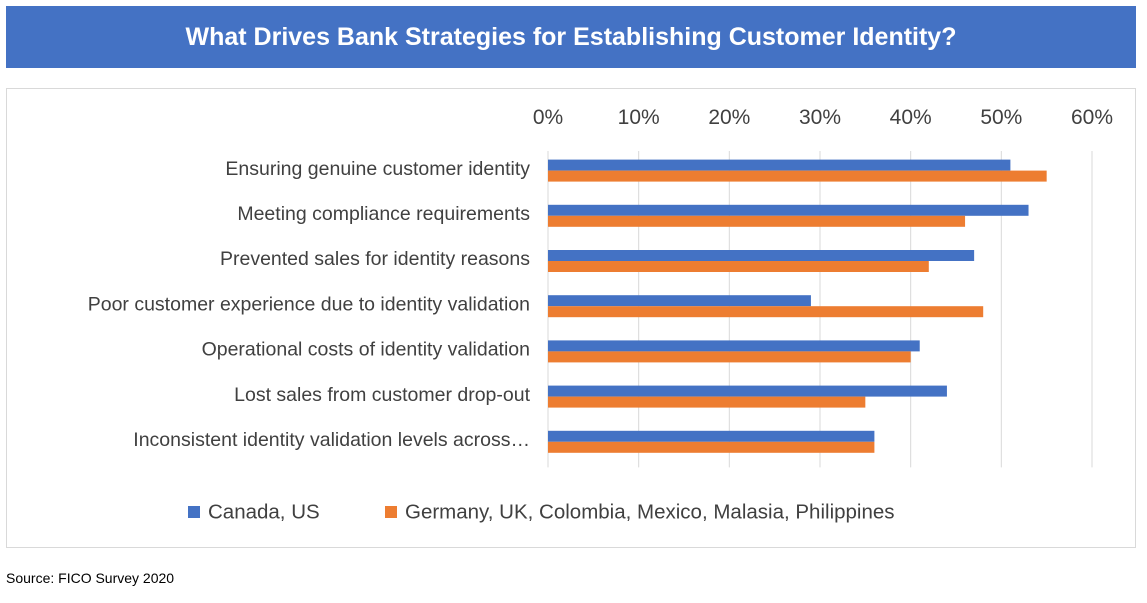 The width and height of the screenshot is (1147, 603). Describe the element at coordinates (366, 350) in the screenshot. I see `category-label: Operational costs of identity validation` at that location.